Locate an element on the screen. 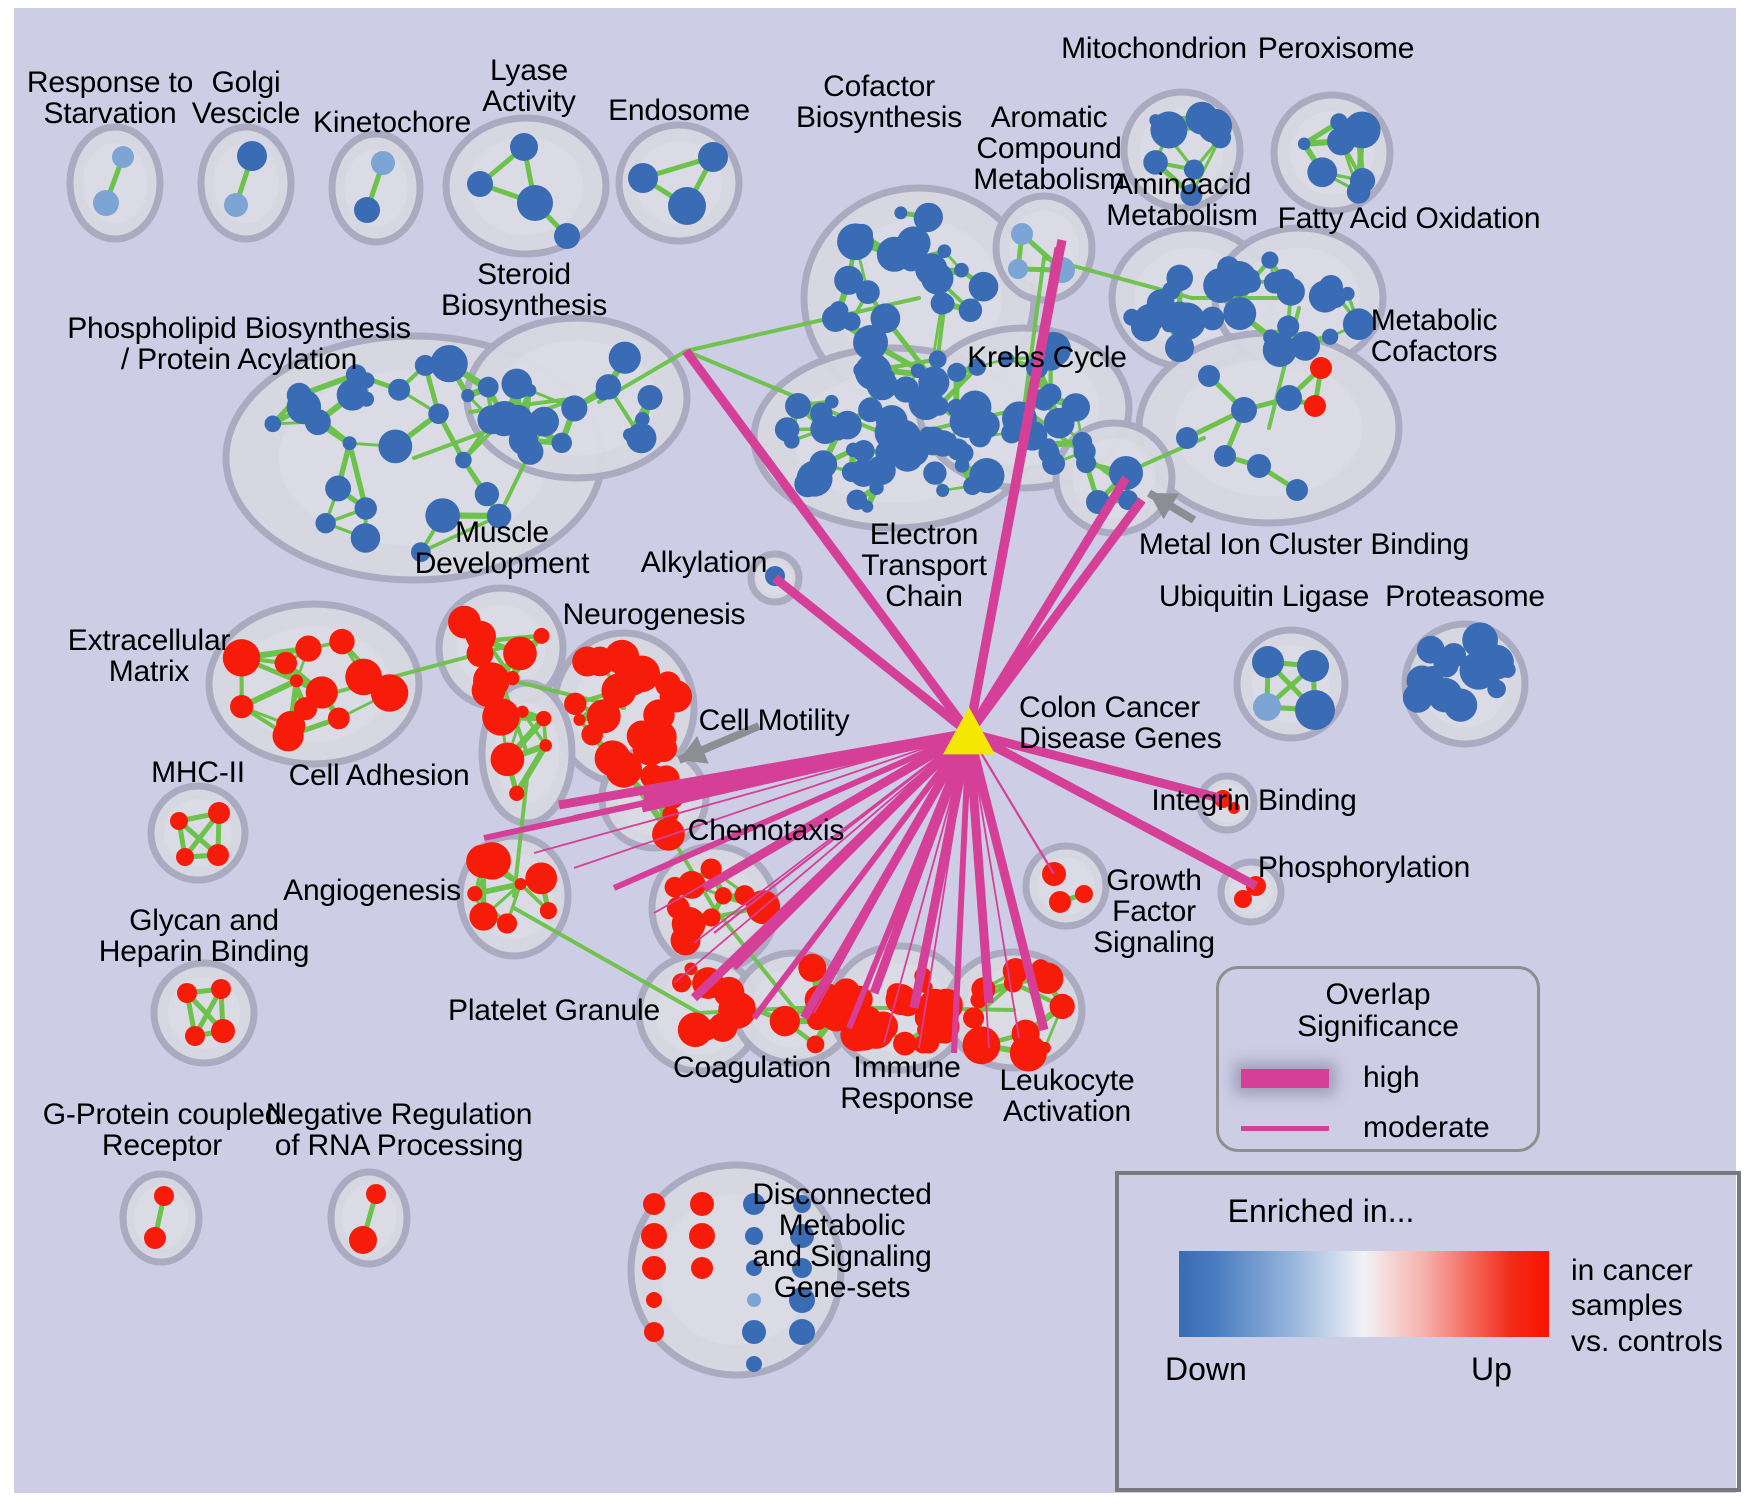  cluster-label-aminoacid-metabolism: Aminoacid Metabolism is located at coordinates (1182, 200).